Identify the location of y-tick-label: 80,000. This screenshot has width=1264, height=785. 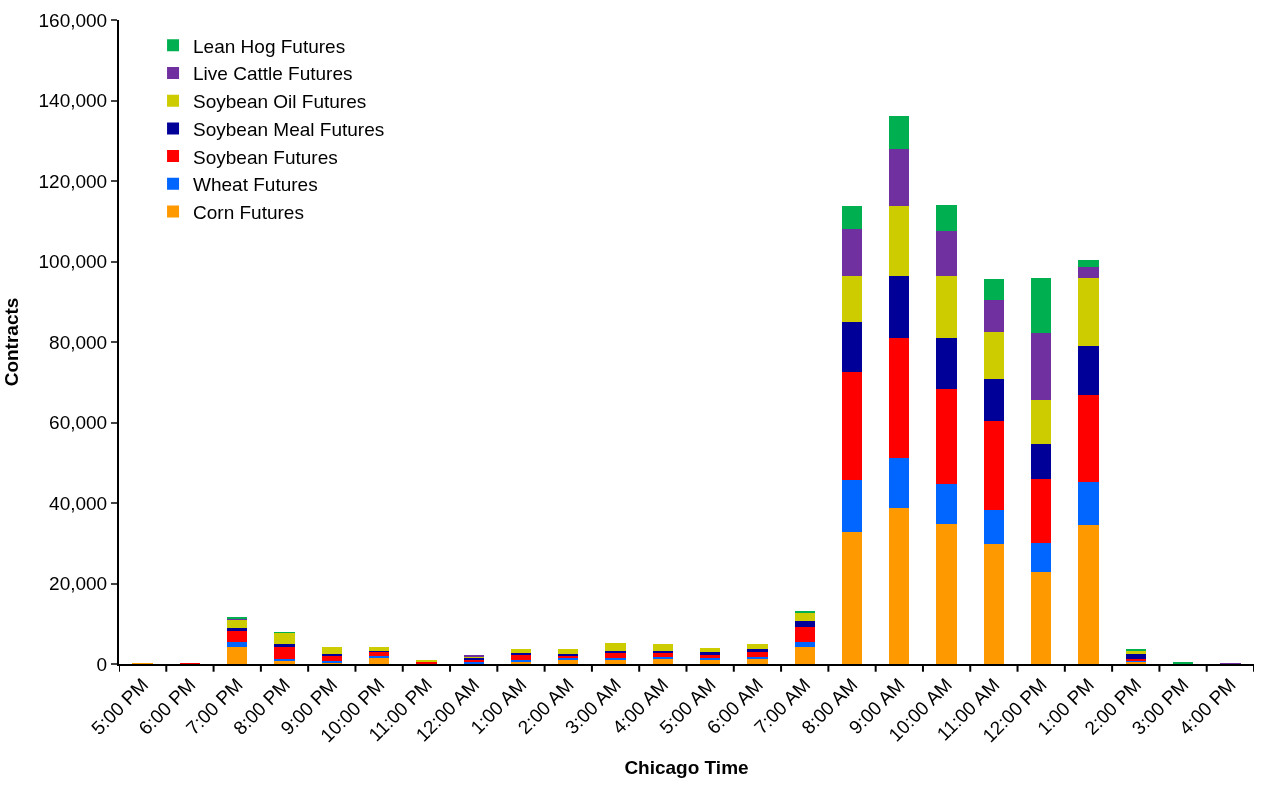
(78, 342).